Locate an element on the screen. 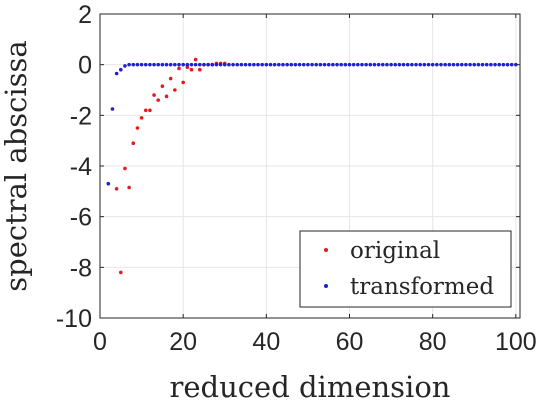 The image size is (545, 403). y-tick-label: -4 is located at coordinates (81, 167).